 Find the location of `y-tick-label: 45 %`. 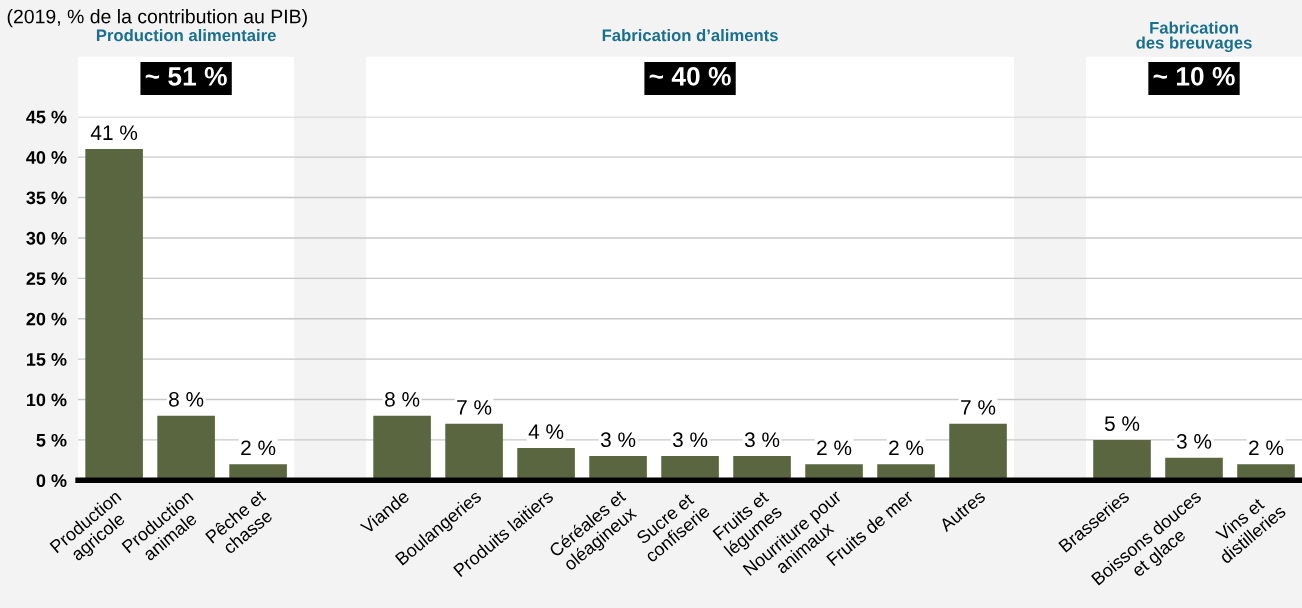

y-tick-label: 45 % is located at coordinates (46, 117).